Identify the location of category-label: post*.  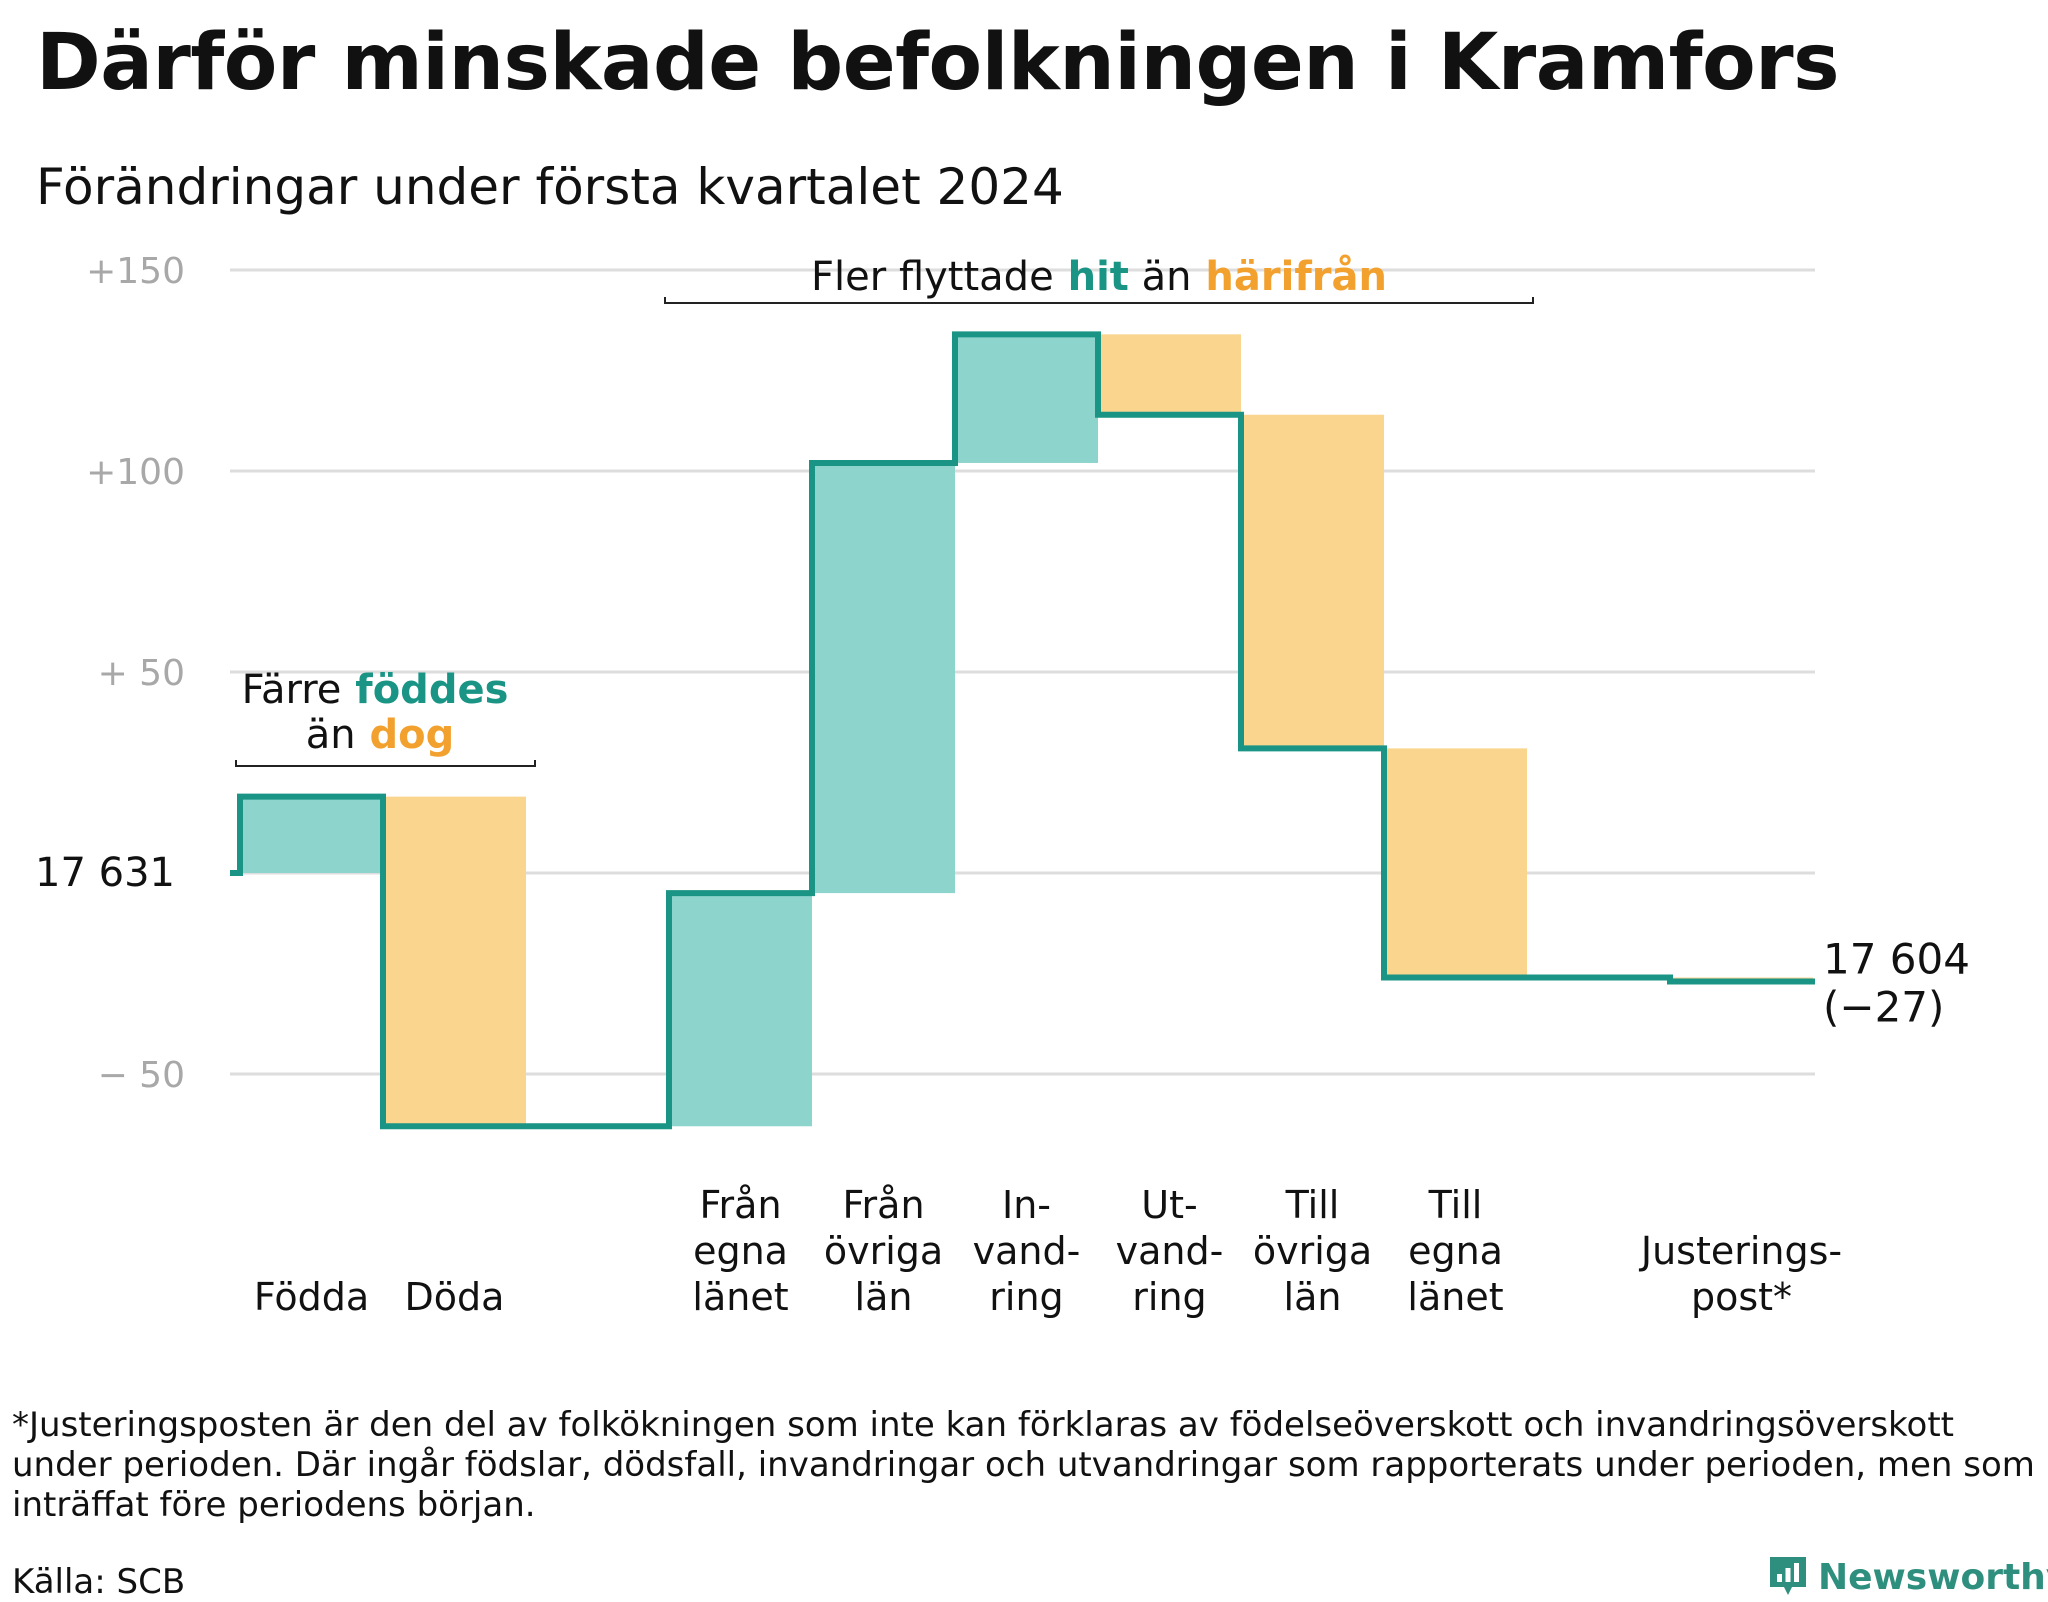
(1741, 1297).